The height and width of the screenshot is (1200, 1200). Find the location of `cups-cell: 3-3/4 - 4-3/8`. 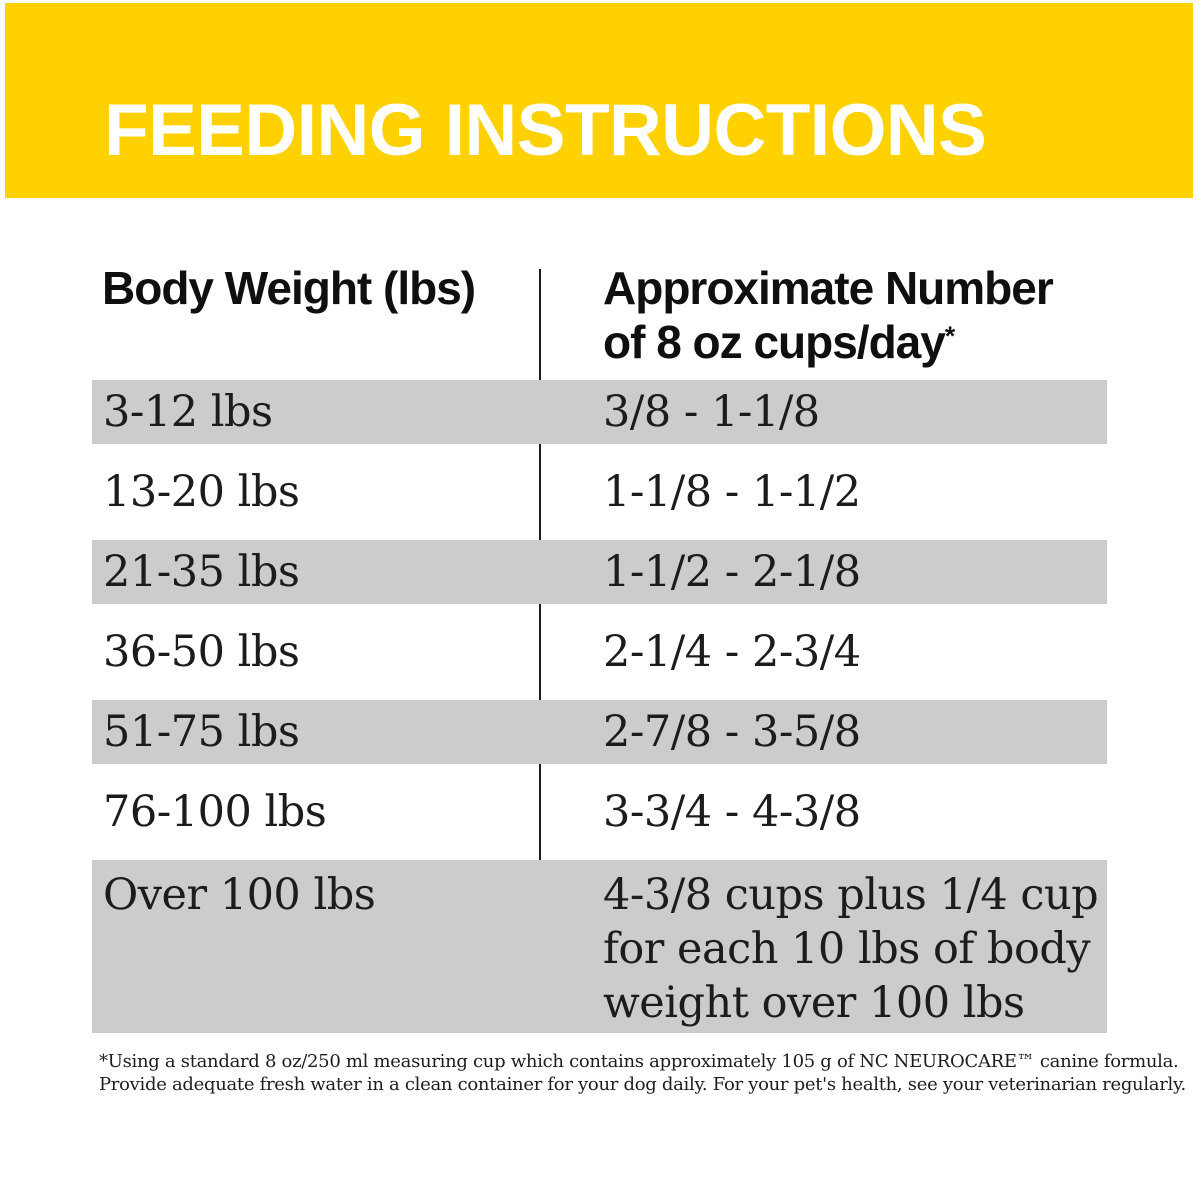

cups-cell: 3-3/4 - 4-3/8 is located at coordinates (732, 812).